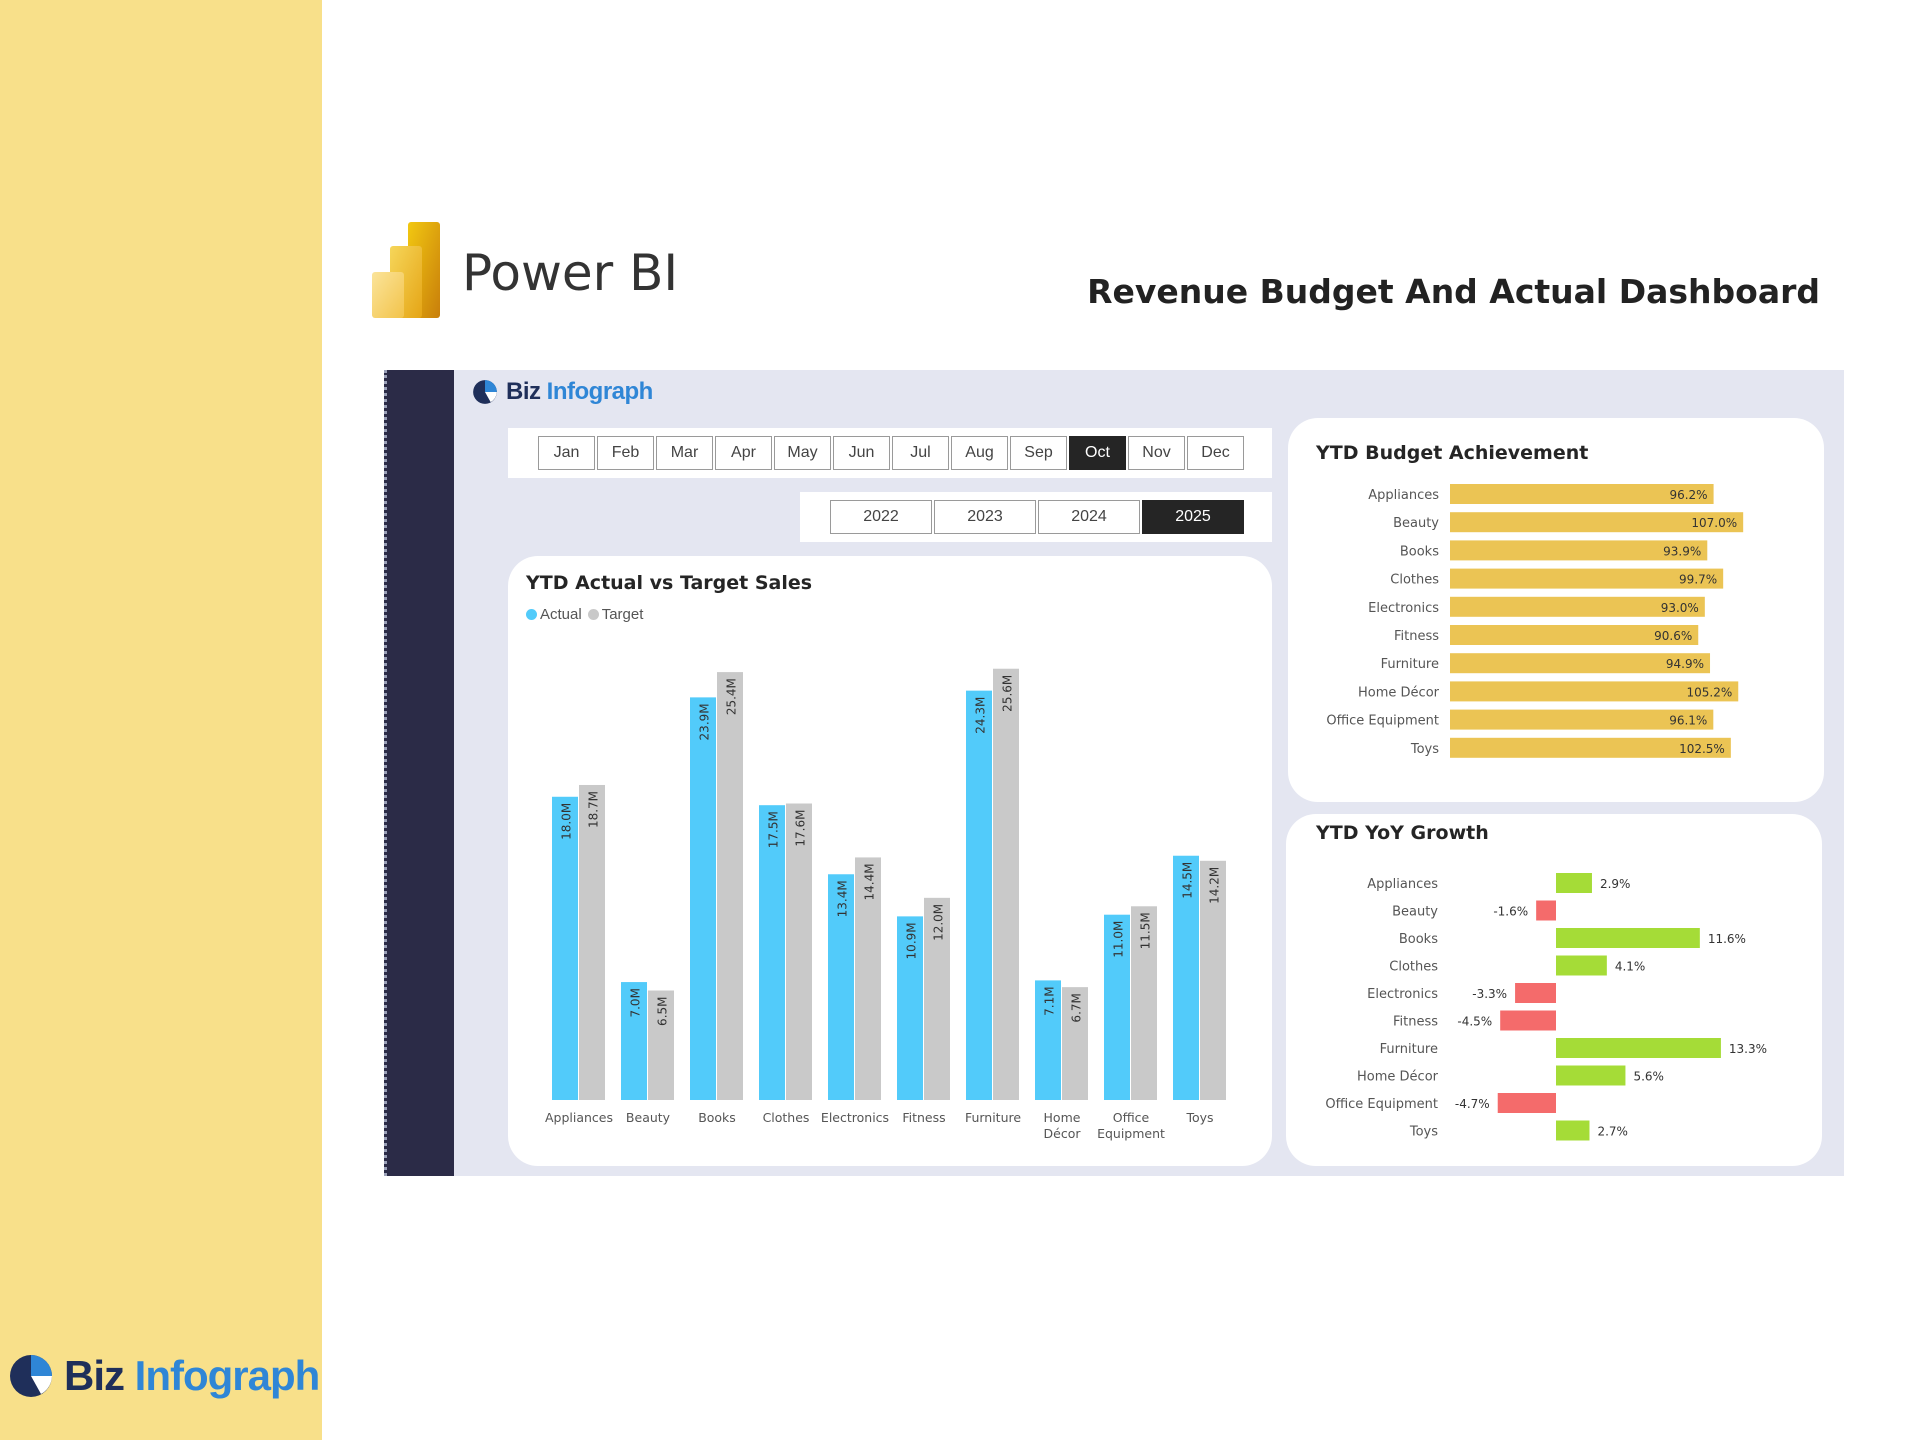  Describe the element at coordinates (993, 1117) in the screenshot. I see `x-tick-label-furniture: Furniture` at that location.